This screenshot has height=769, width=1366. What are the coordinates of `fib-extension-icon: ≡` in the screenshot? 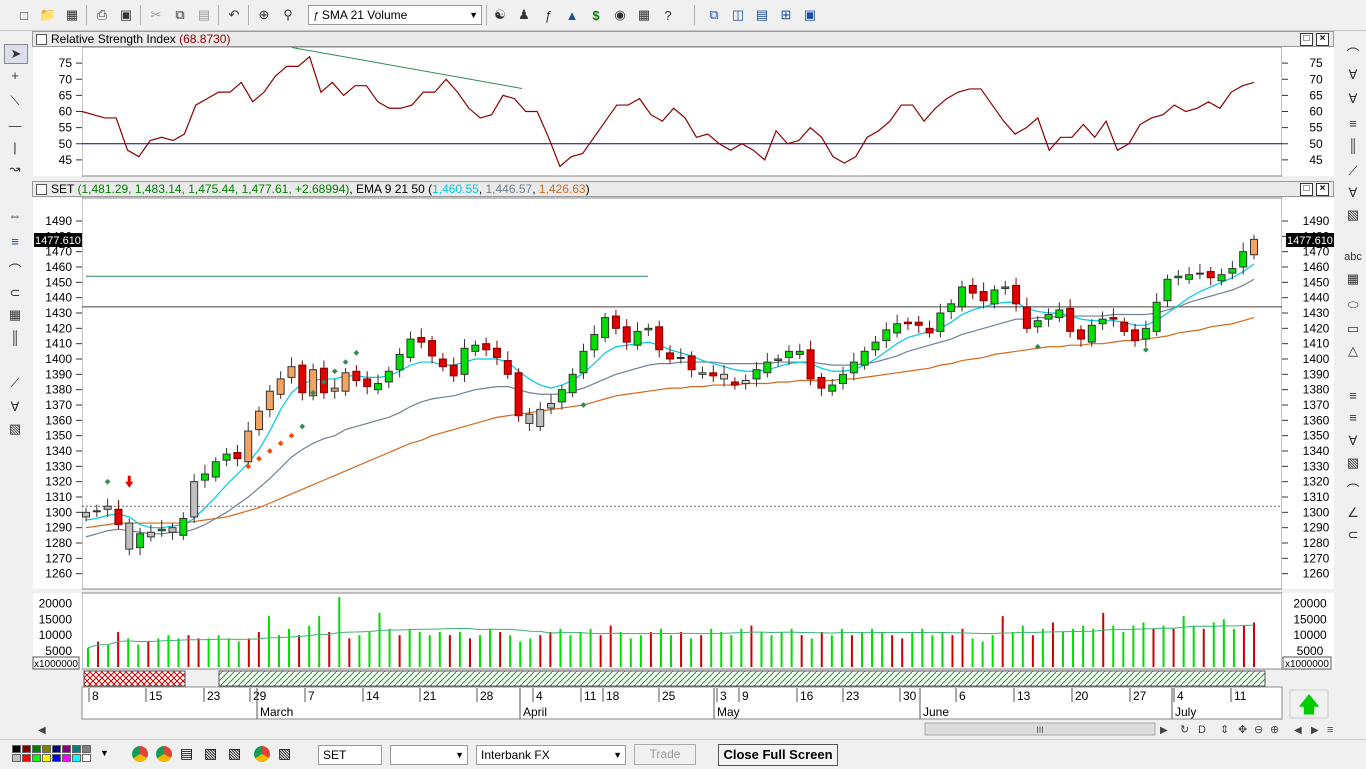 It's located at (1353, 417).